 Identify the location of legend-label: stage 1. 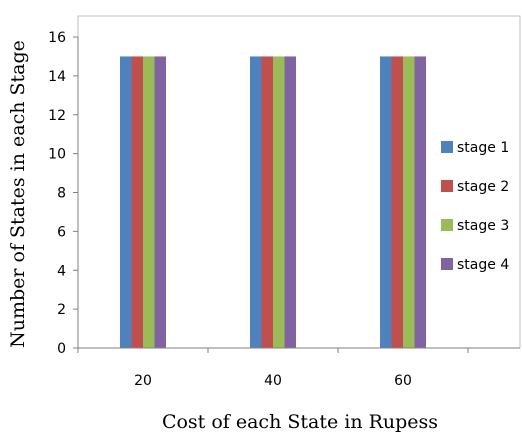
(483, 148).